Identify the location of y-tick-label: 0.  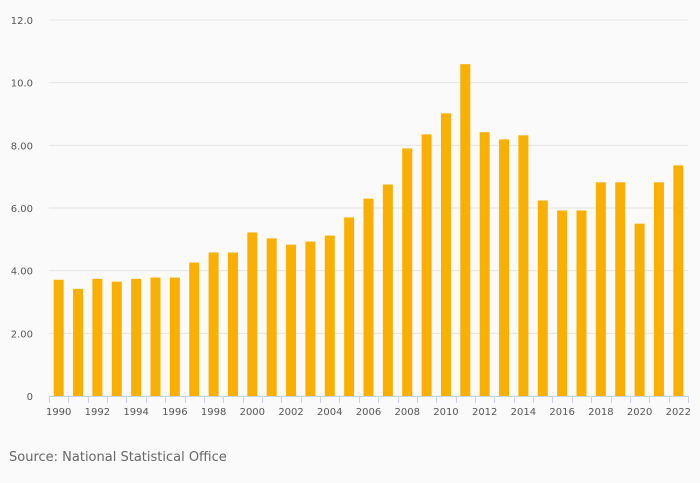
(30, 397).